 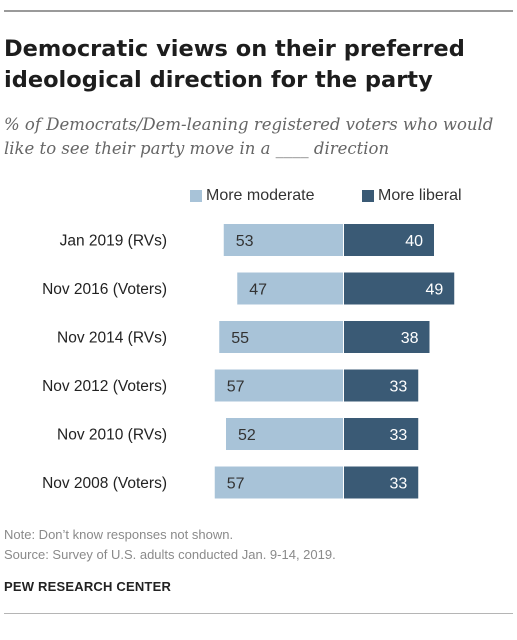 What do you see at coordinates (420, 195) in the screenshot?
I see `legend-label-liberal: More liberal` at bounding box center [420, 195].